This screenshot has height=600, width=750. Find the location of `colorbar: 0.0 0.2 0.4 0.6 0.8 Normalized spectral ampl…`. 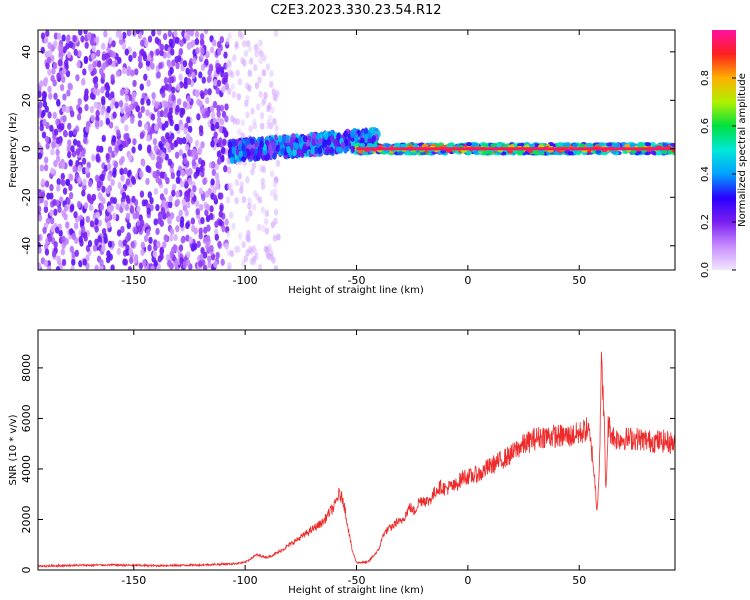

colorbar: 0.0 0.2 0.4 0.6 0.8 Normalized spectral ampl… is located at coordinates (724, 154).